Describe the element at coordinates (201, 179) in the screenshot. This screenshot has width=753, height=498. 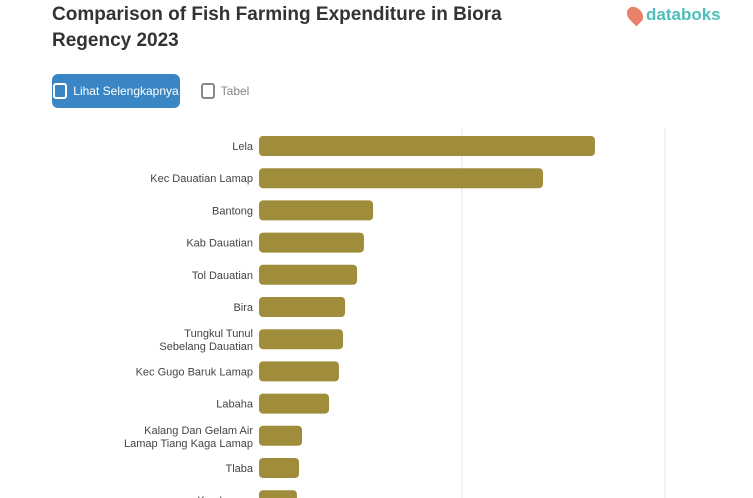
I see `category-label: Kec Dauatian Lamap` at that location.